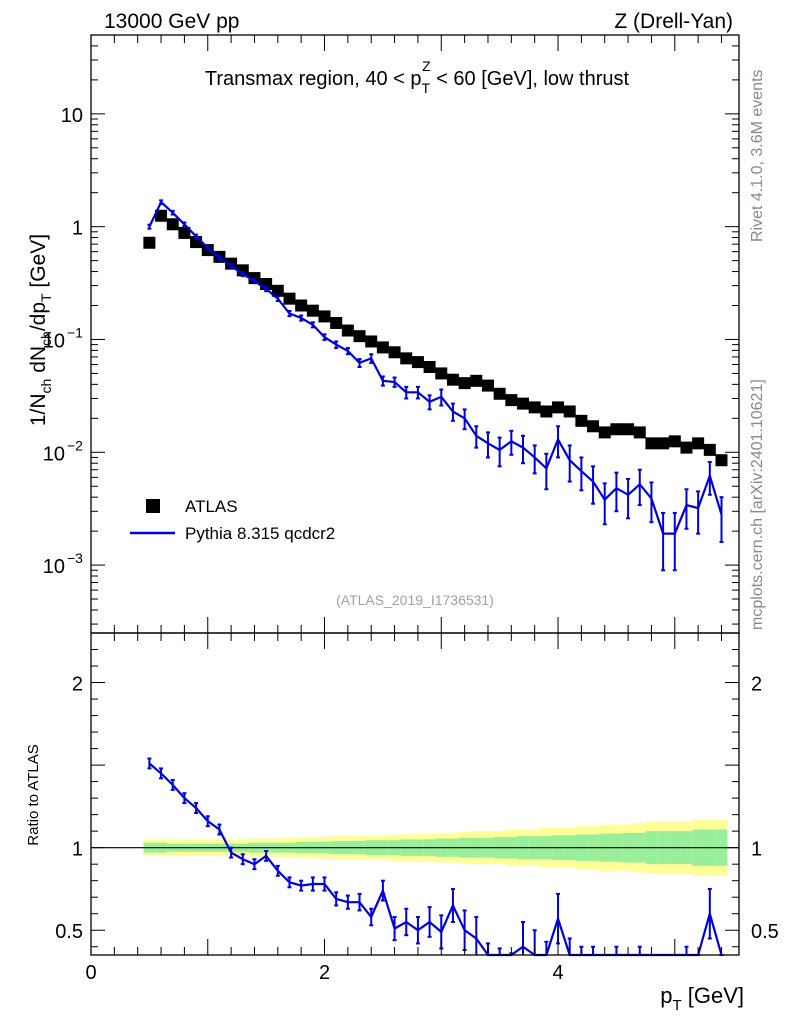 Image resolution: width=786 pixels, height=1024 pixels. Describe the element at coordinates (756, 850) in the screenshot. I see `ratio-y-tick-label-right: 1` at that location.